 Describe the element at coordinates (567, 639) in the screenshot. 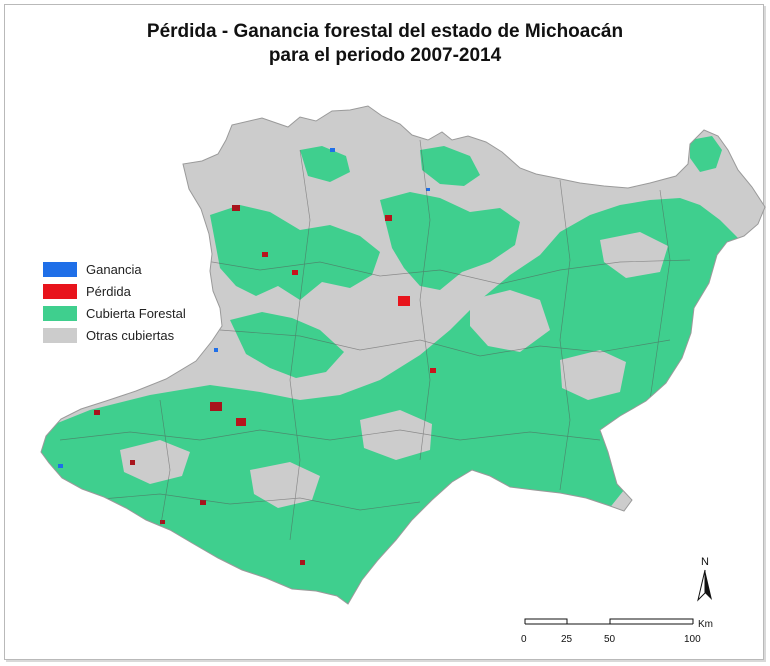

I see `scale-tick-25: 25` at that location.